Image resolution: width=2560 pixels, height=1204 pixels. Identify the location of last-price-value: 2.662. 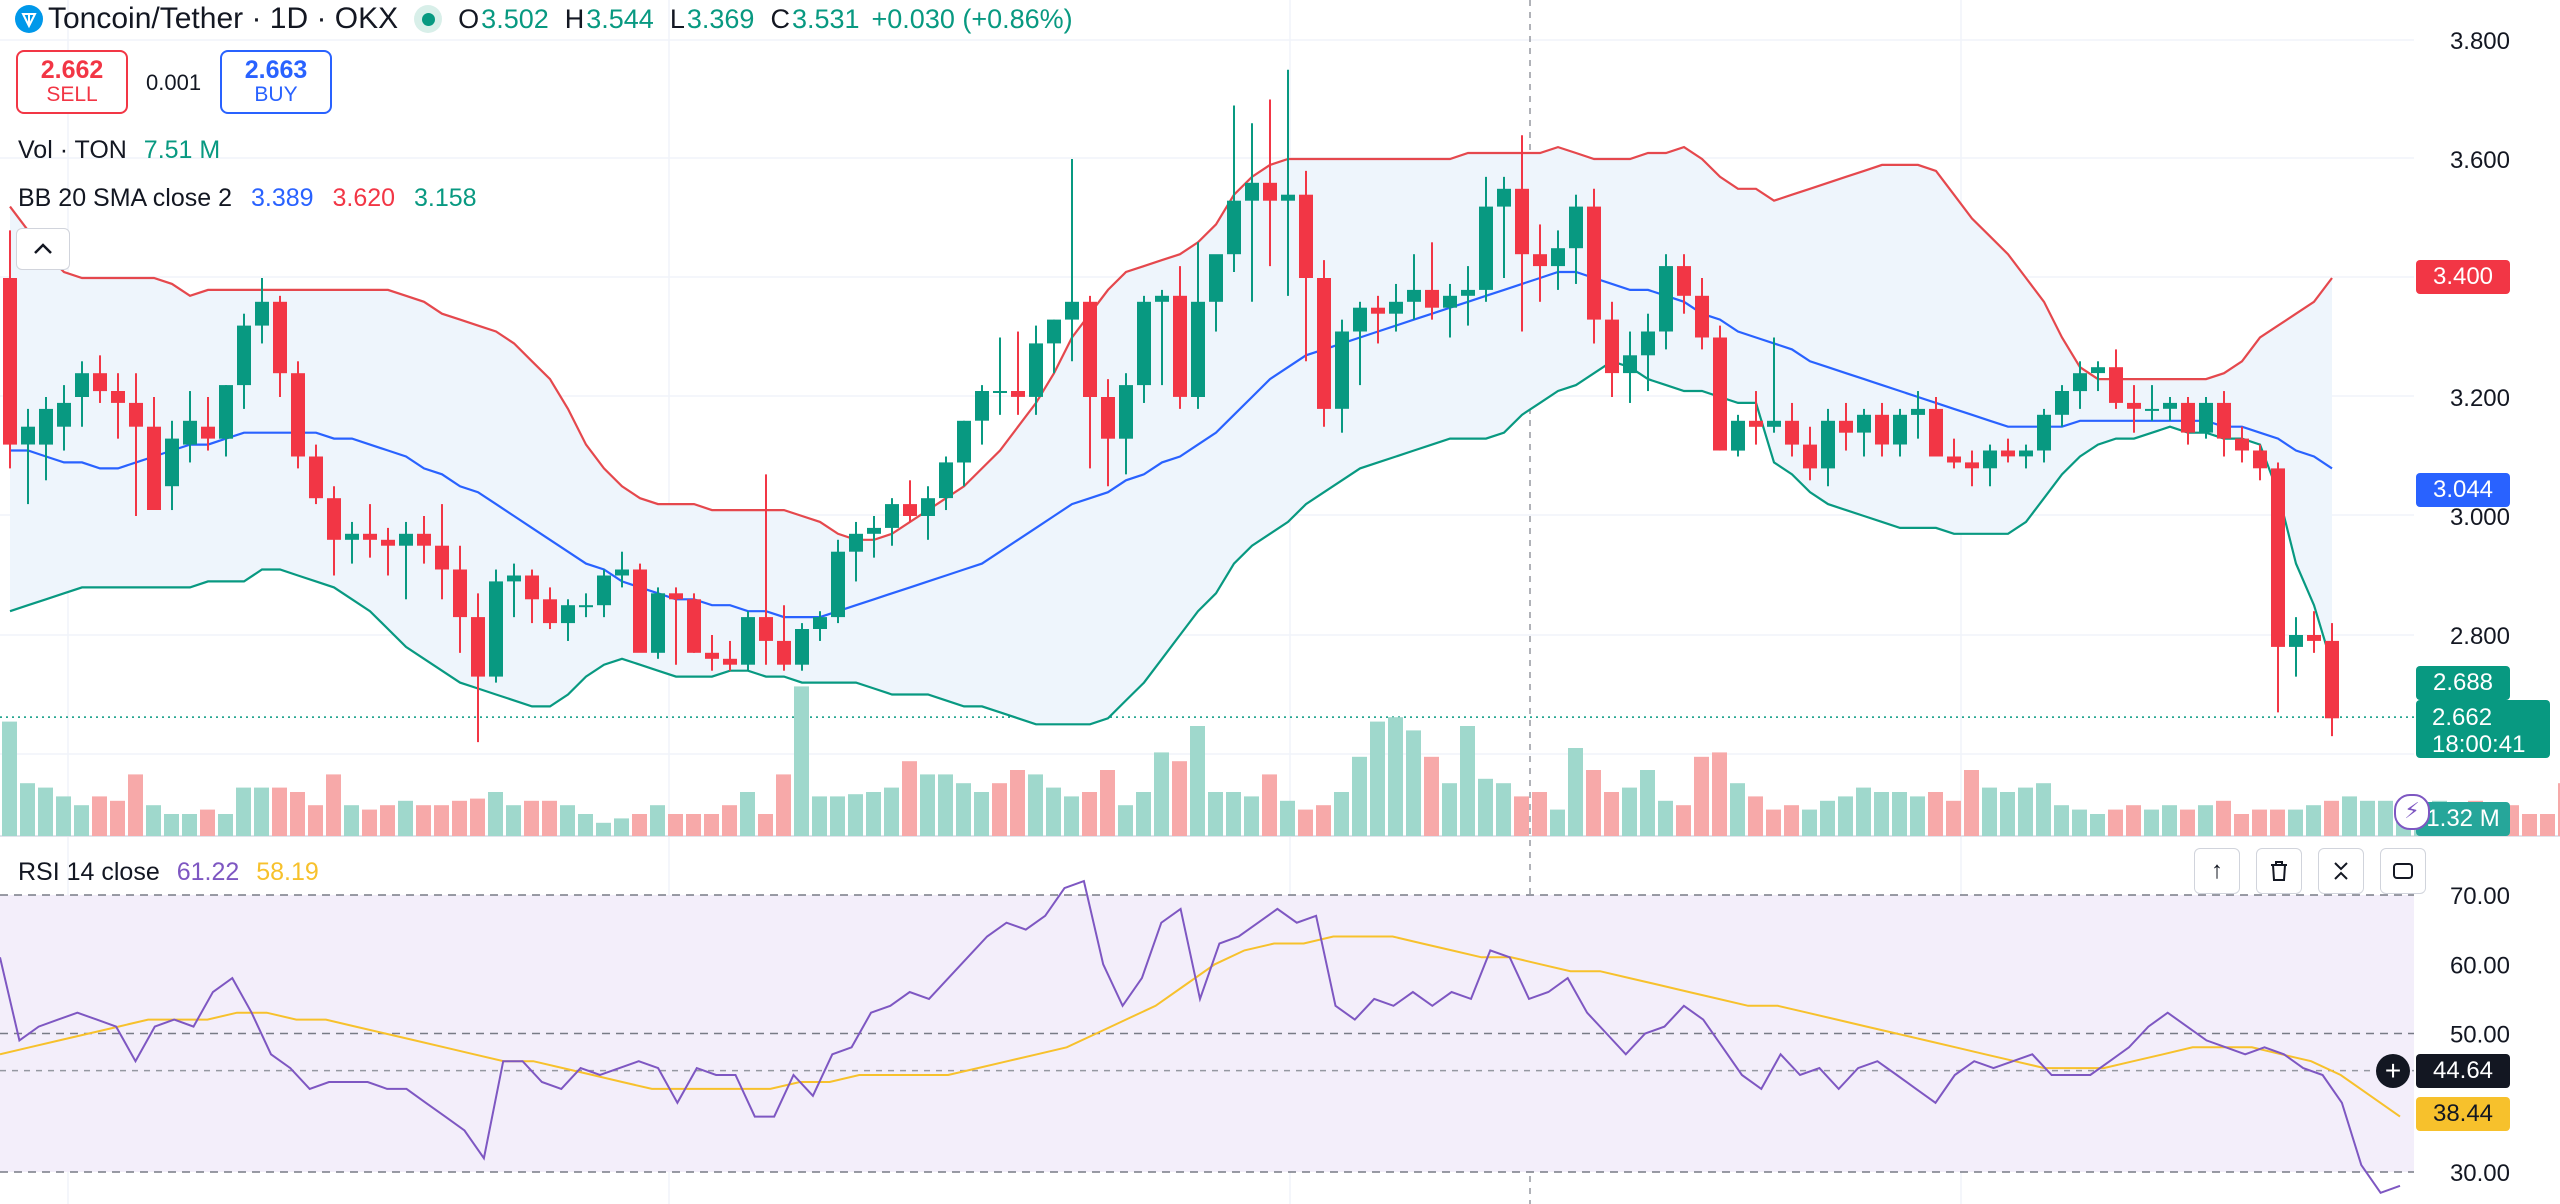
(2462, 717).